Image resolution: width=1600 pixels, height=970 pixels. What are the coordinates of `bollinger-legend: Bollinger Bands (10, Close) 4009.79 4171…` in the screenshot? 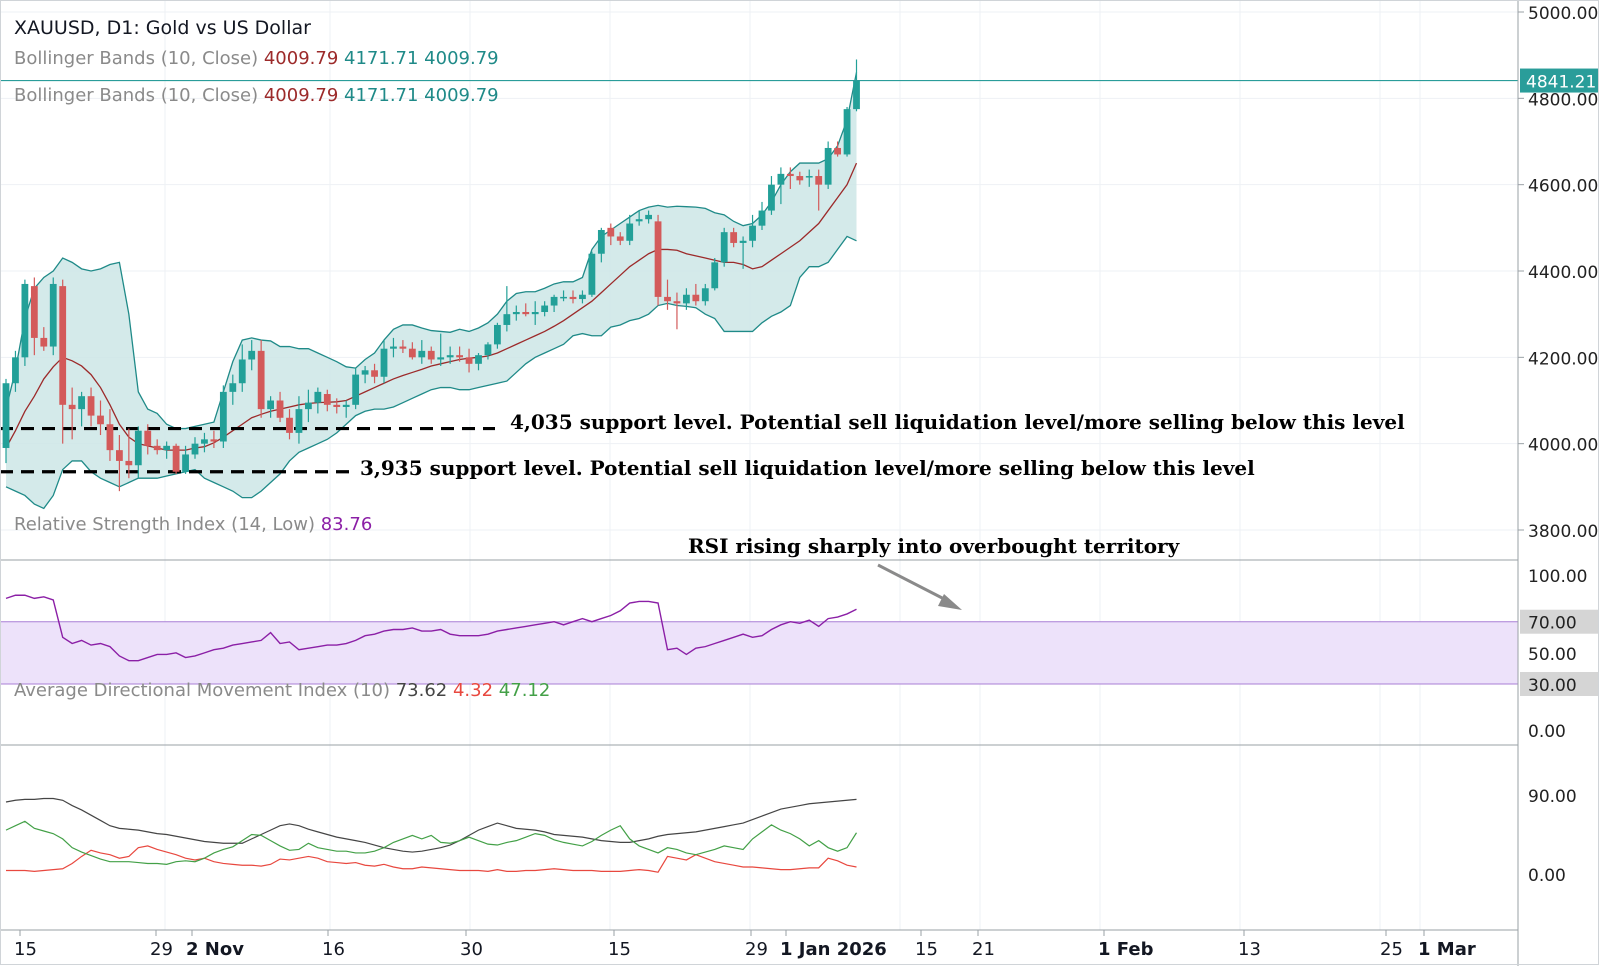 It's located at (256, 58).